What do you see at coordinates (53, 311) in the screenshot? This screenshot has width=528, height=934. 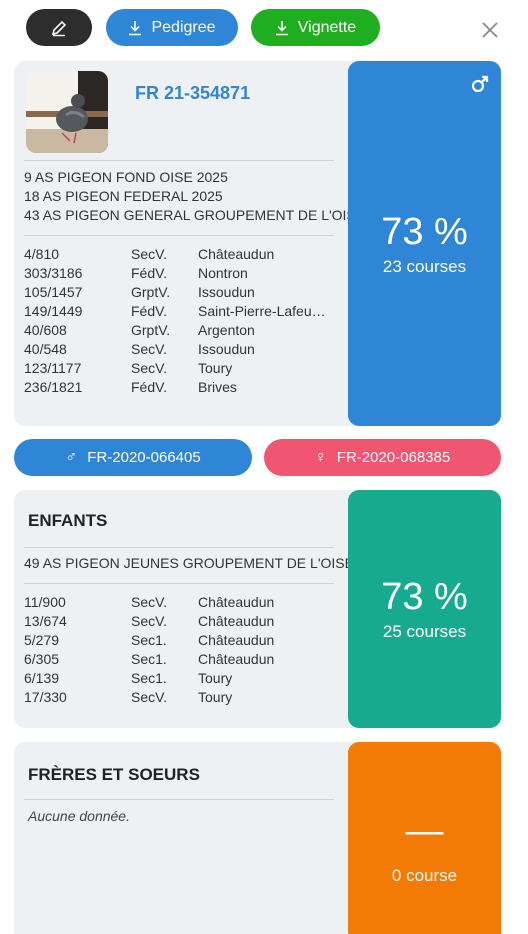 I see `result-place: 149/1449` at bounding box center [53, 311].